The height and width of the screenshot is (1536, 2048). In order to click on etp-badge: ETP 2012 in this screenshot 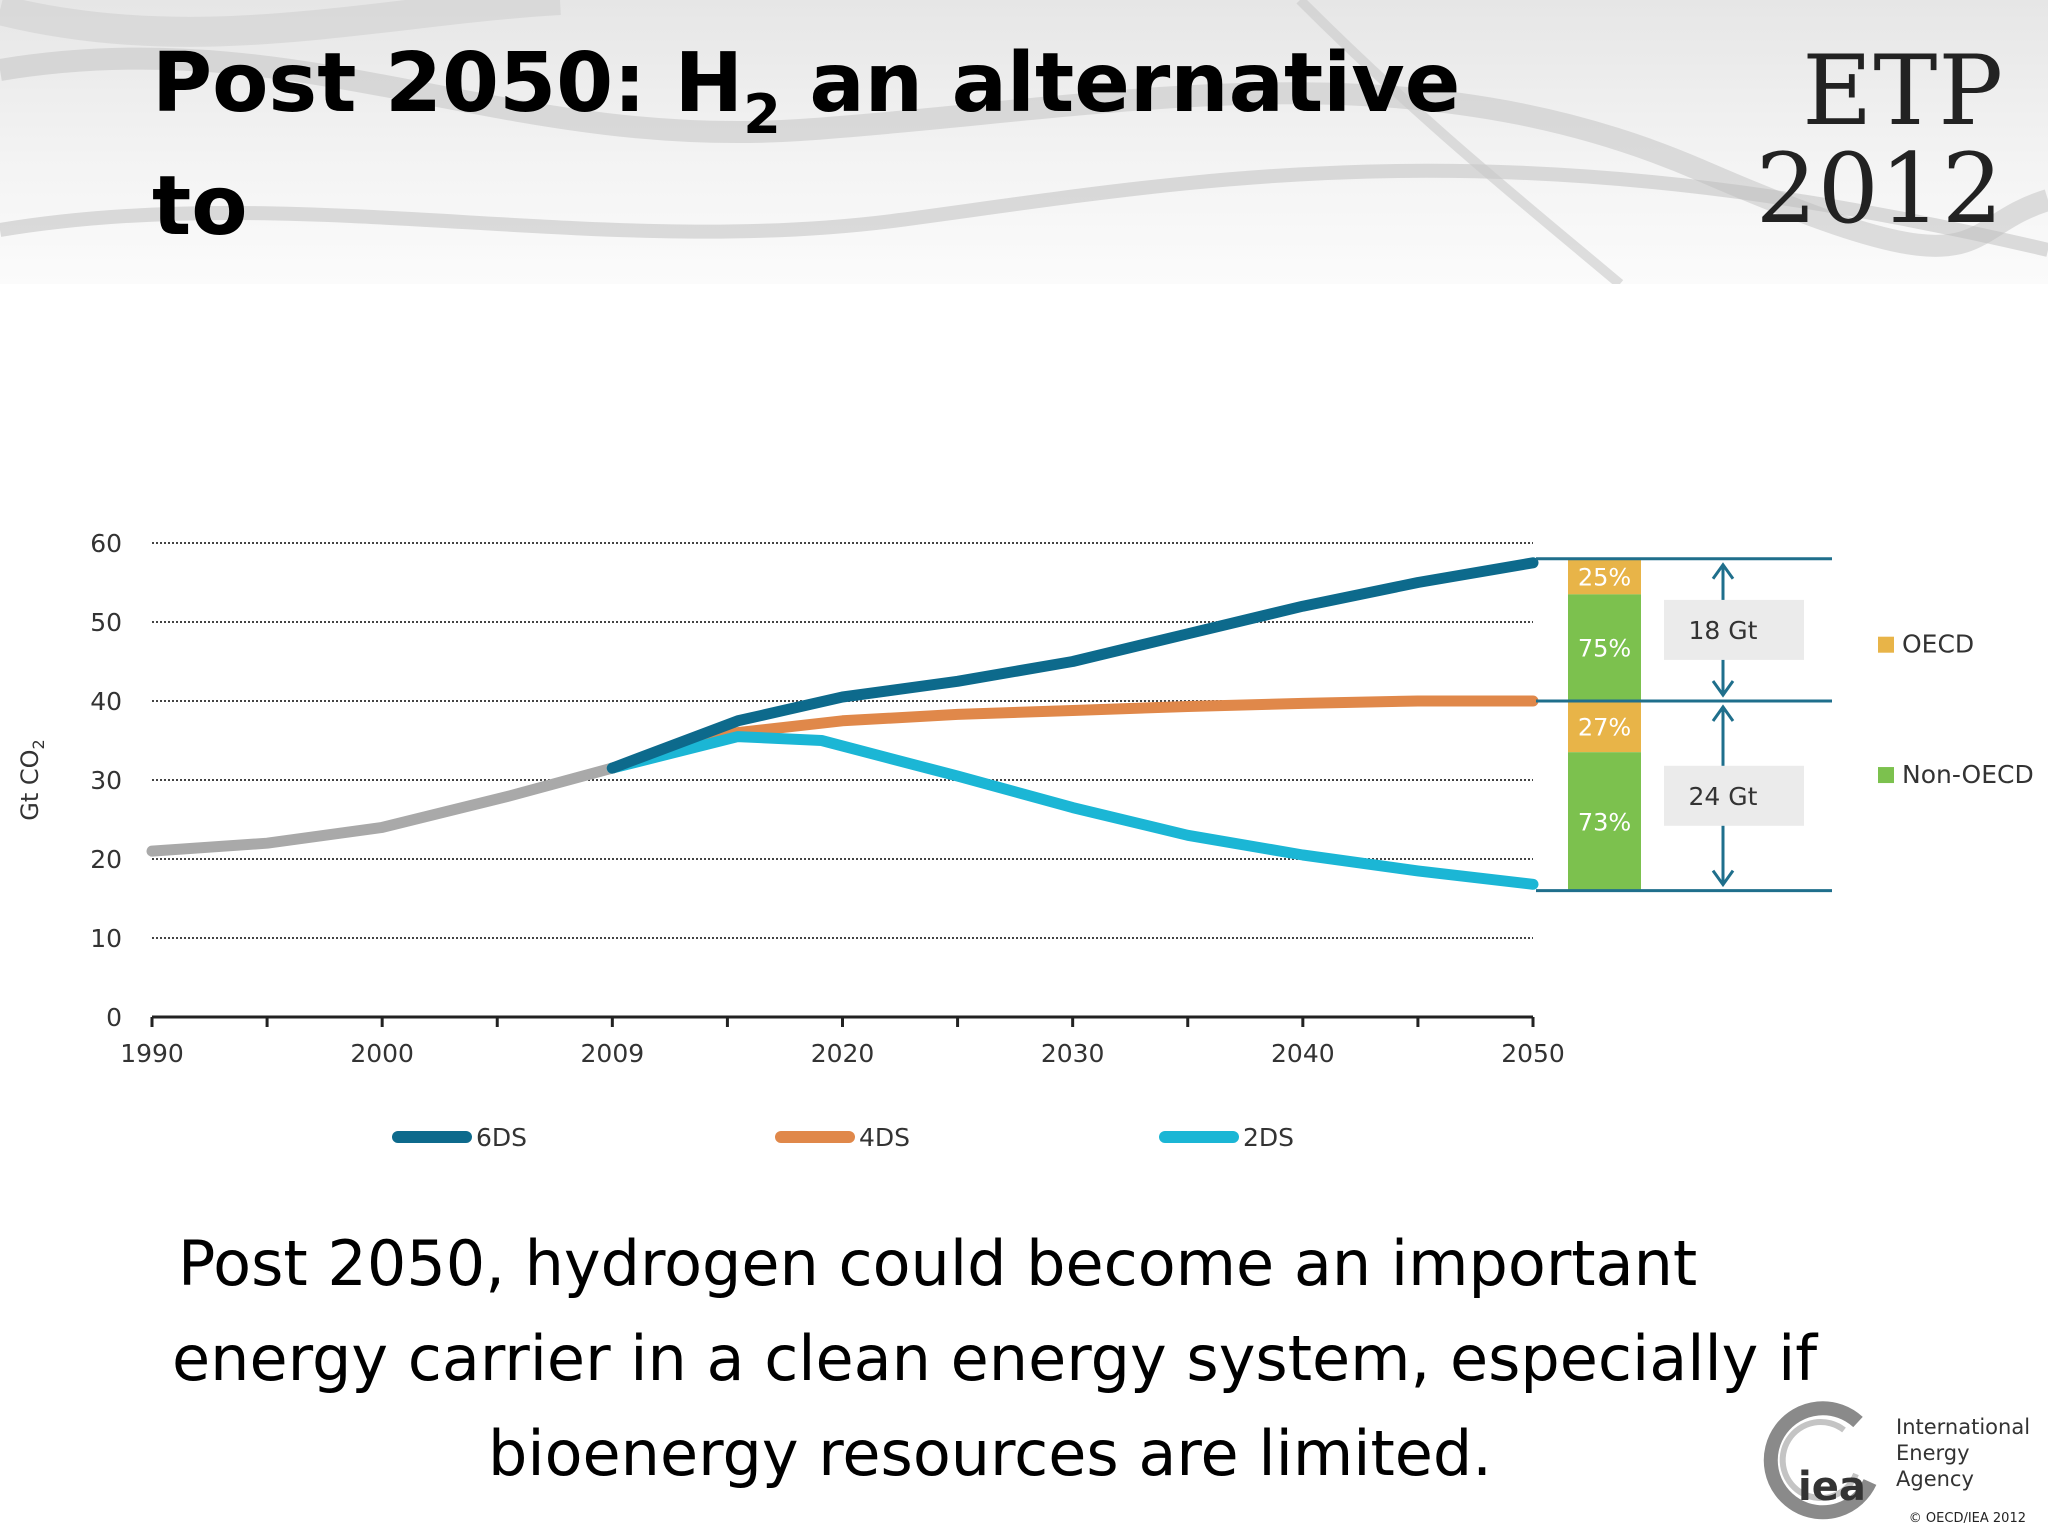, I will do `click(1880, 140)`.